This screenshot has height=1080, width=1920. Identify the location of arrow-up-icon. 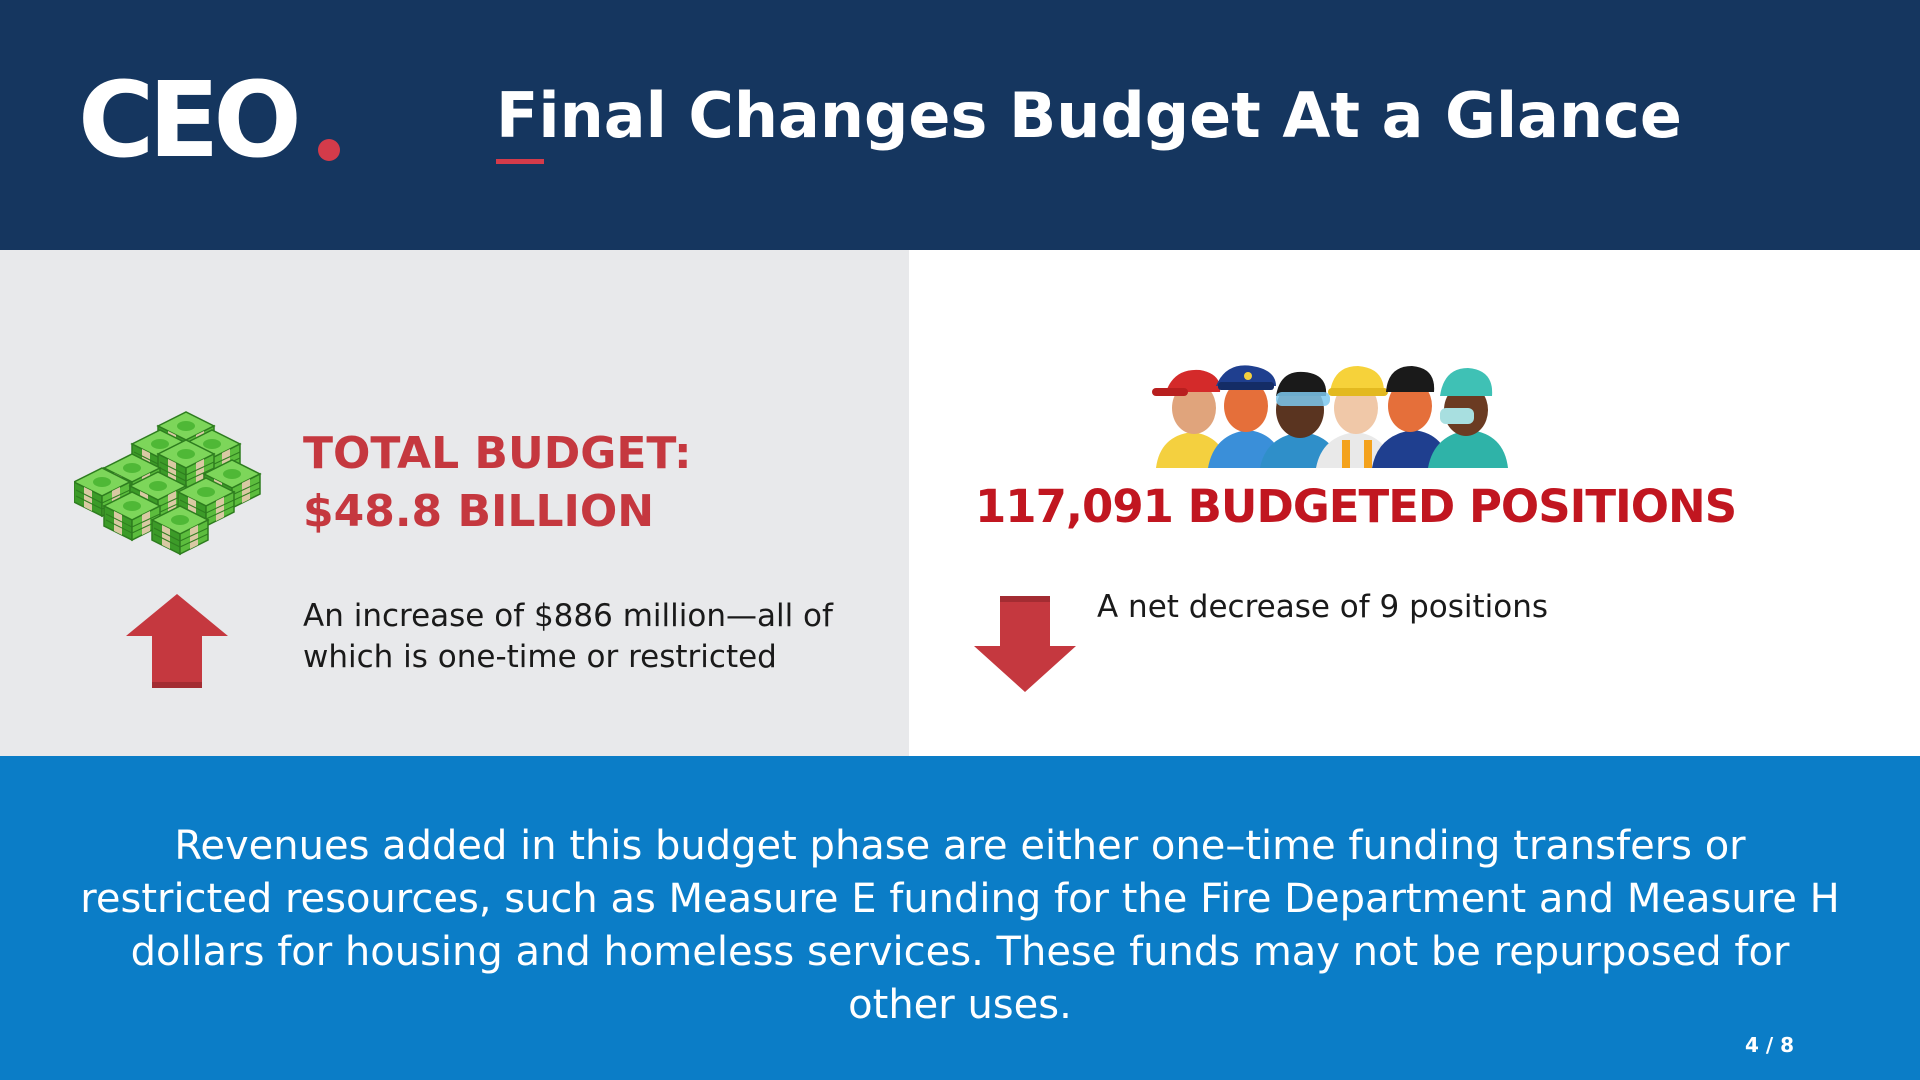
(177, 641).